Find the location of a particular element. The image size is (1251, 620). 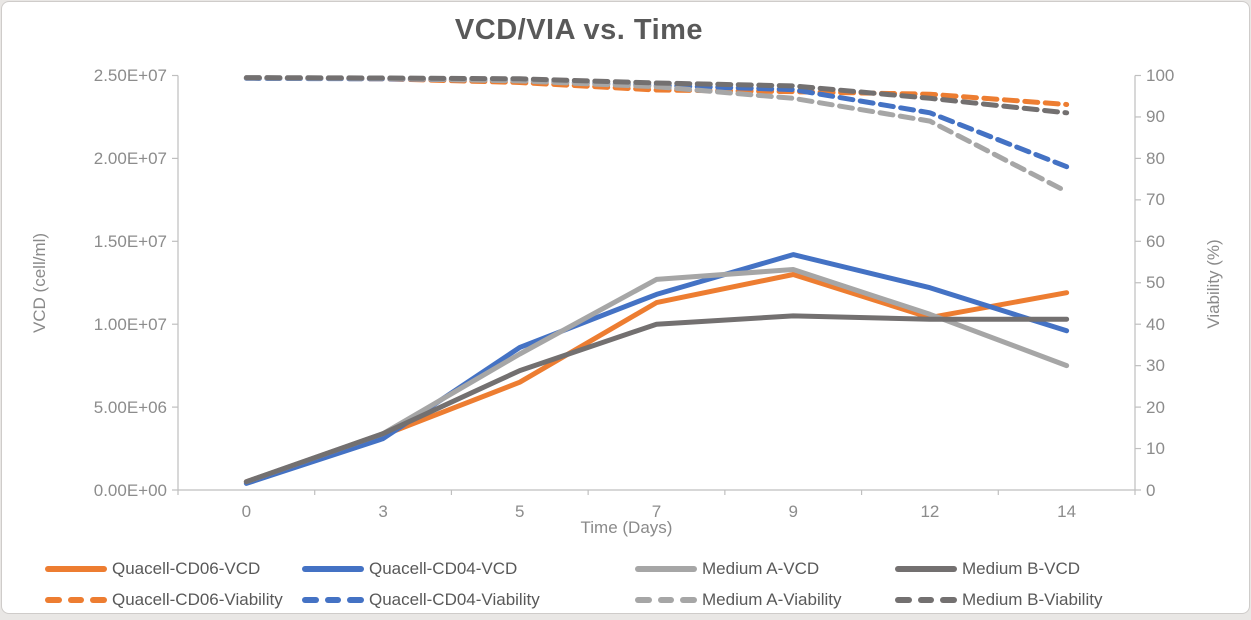

series-line-medium-b-viability is located at coordinates (656, 95).